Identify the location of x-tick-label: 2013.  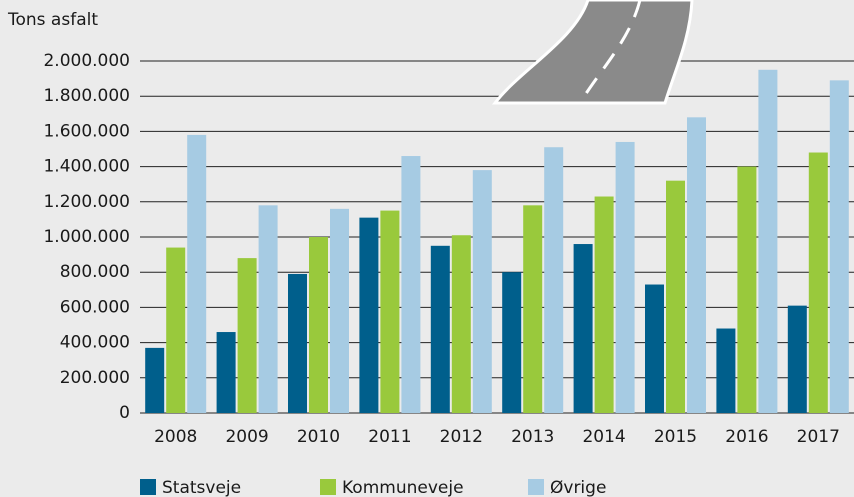
(532, 437).